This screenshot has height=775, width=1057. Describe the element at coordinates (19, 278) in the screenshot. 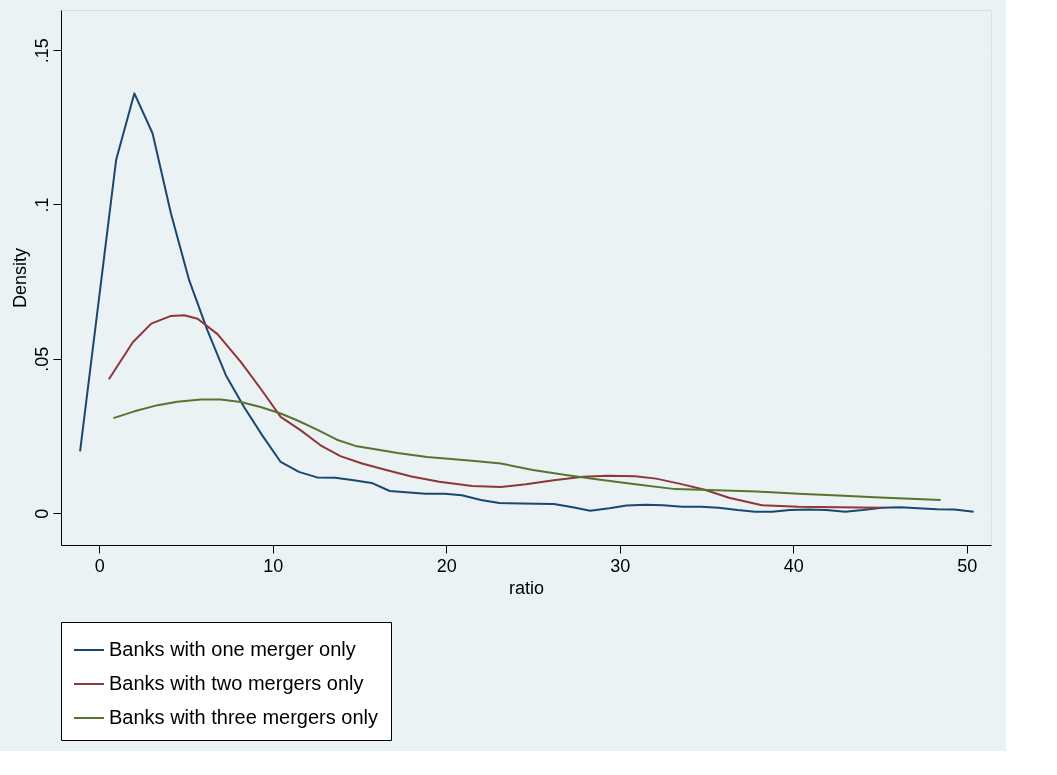

I see `y-axis-title: Density` at that location.